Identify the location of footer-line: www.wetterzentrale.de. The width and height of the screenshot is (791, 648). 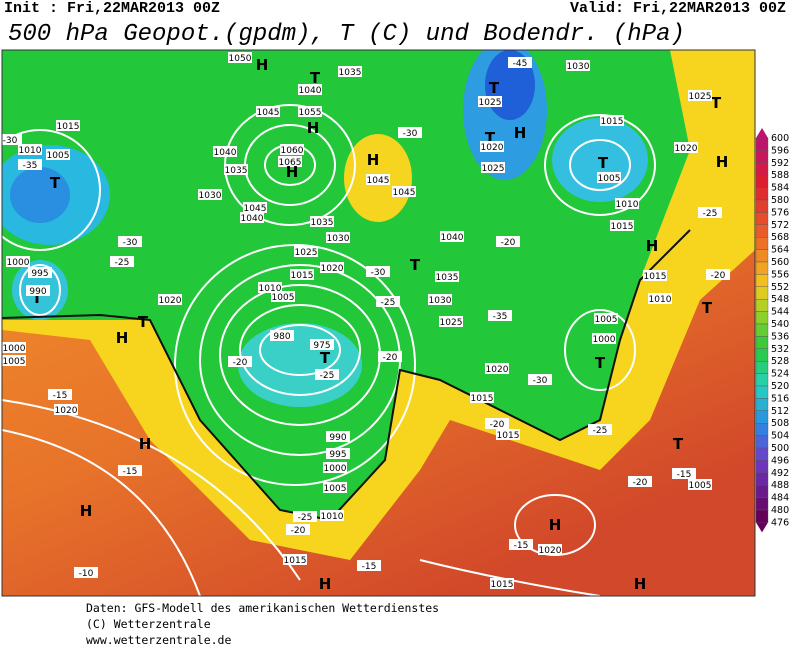
(158, 640).